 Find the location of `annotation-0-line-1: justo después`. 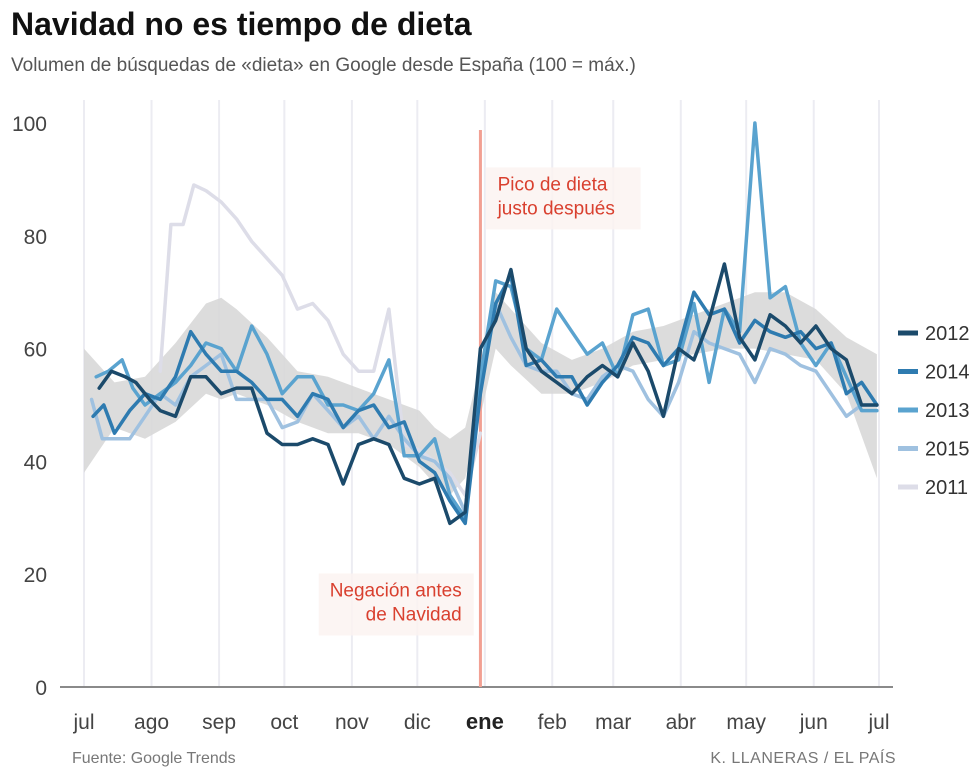

annotation-0-line-1: justo después is located at coordinates (556, 208).